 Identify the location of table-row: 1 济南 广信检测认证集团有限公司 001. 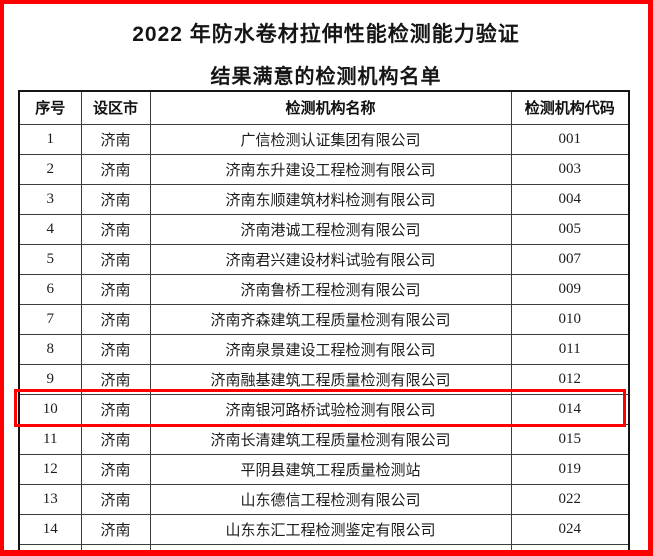
(324, 139).